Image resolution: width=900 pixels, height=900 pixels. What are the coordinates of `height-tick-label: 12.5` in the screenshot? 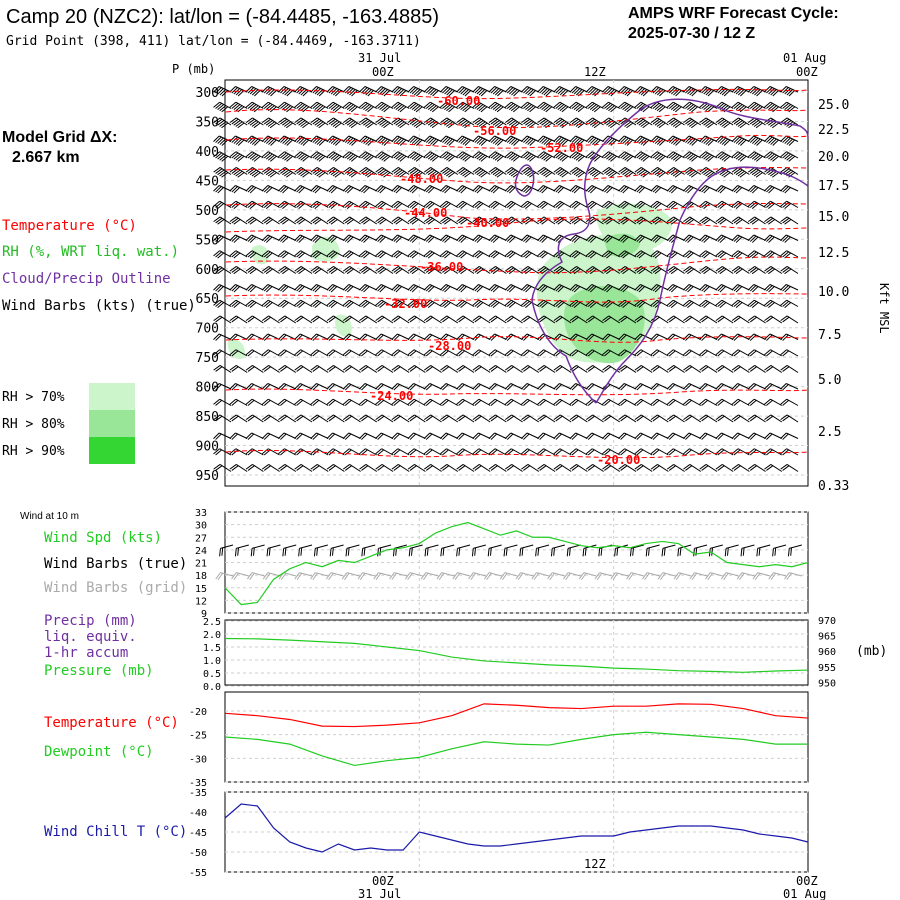 It's located at (833, 253).